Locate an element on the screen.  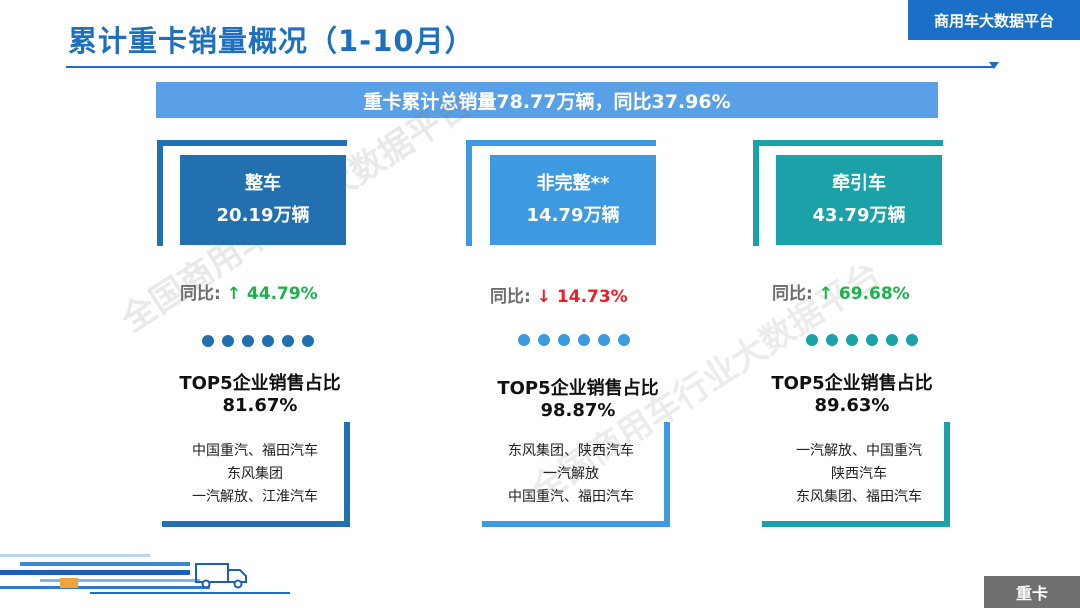
list-item: 一汽解放、江淮汽车 is located at coordinates (255, 497).